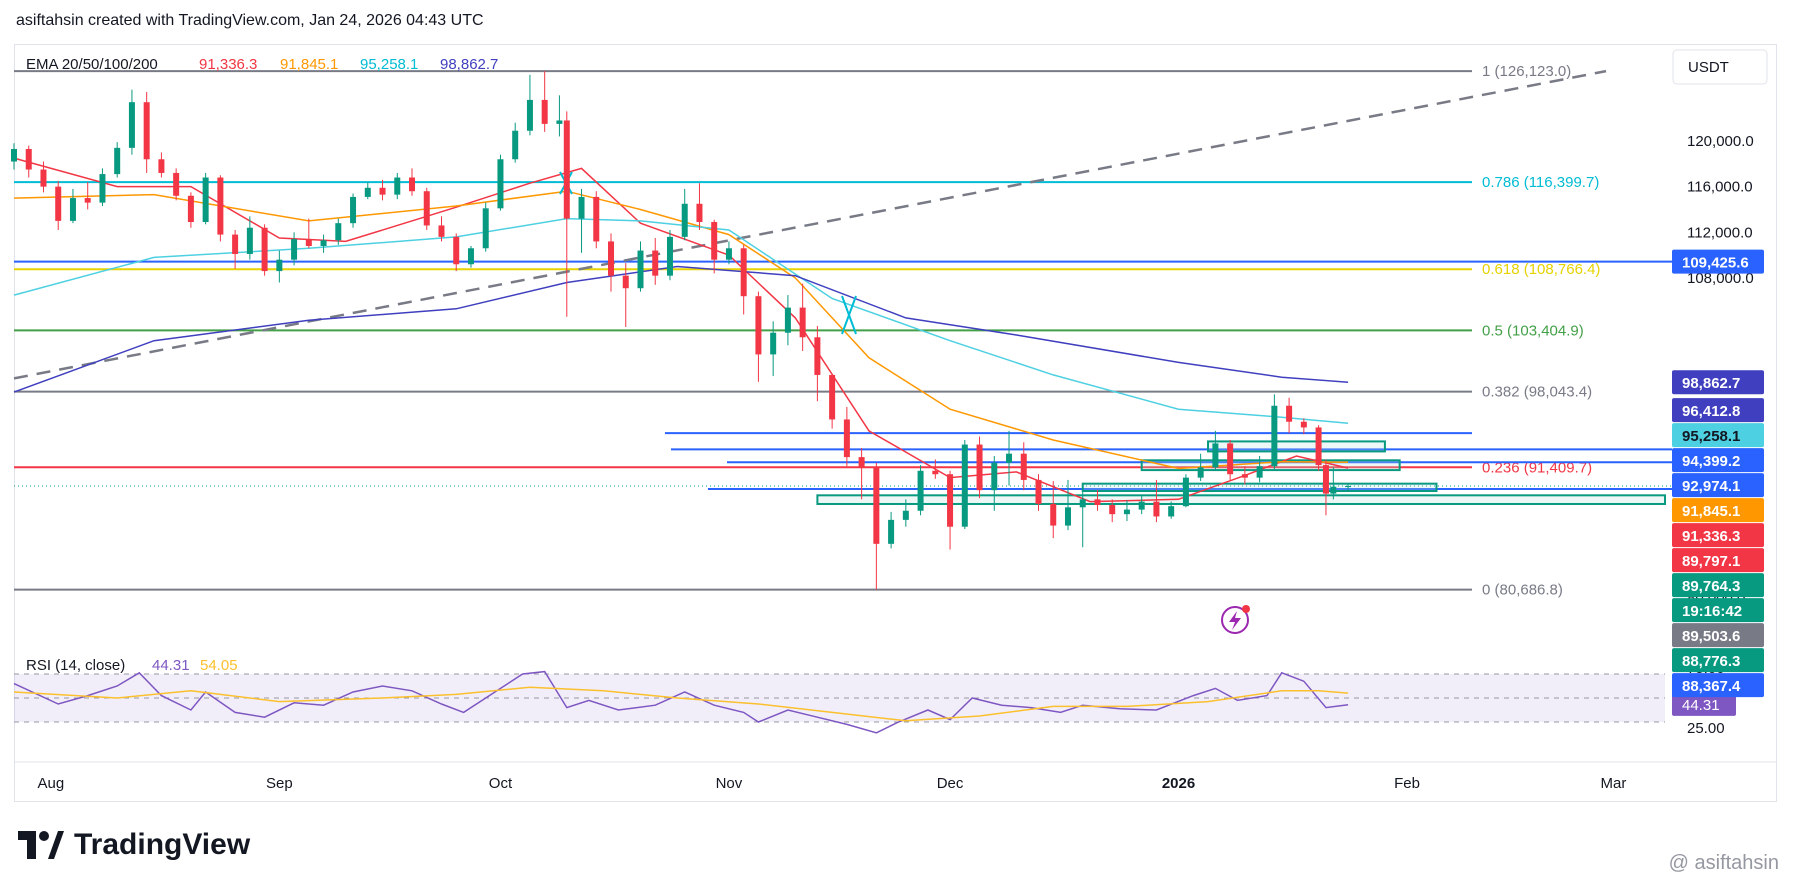 The height and width of the screenshot is (892, 1793). Describe the element at coordinates (1235, 619) in the screenshot. I see `lightning-icon` at that location.